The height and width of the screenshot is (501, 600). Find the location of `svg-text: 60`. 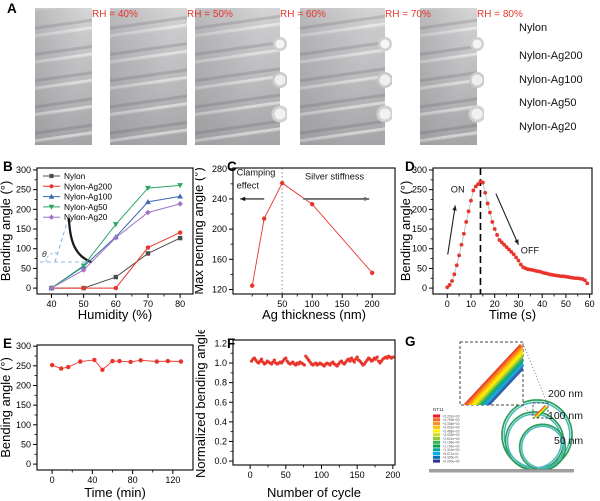

svg-text: 60 is located at coordinates (116, 304).